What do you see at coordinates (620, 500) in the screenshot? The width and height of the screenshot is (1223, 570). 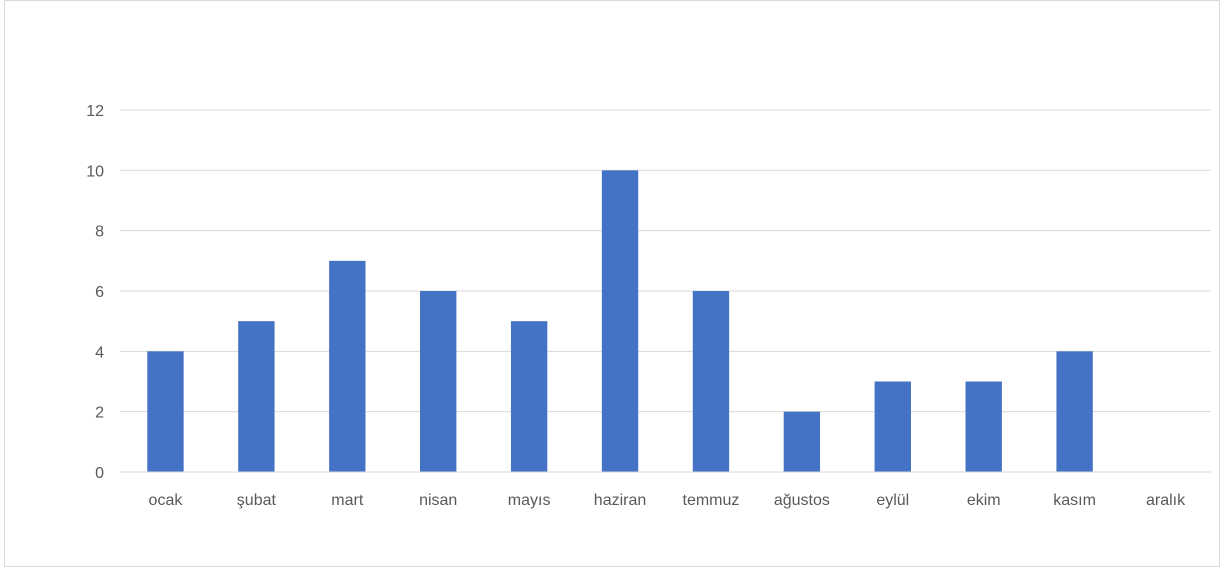 I see `x-tick-label: haziran` at bounding box center [620, 500].